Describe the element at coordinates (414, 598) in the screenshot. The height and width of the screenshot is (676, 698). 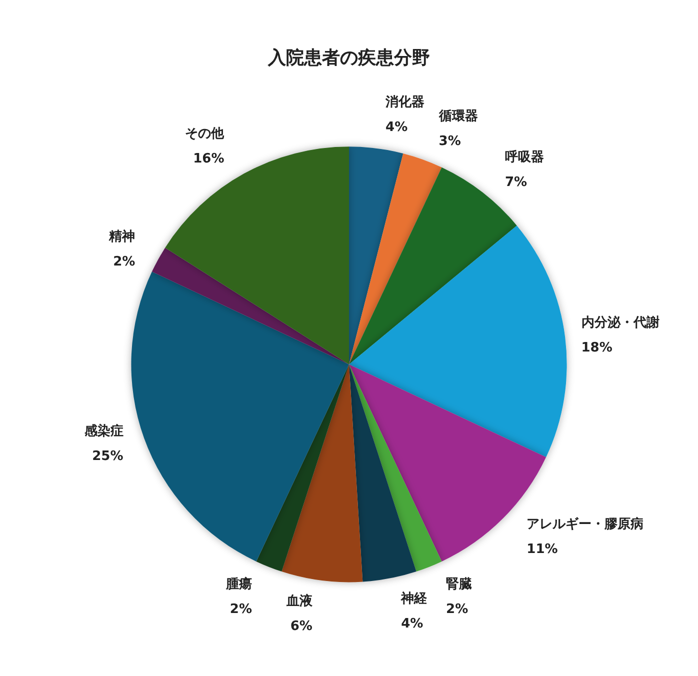
I see `slice-label: 神経` at that location.